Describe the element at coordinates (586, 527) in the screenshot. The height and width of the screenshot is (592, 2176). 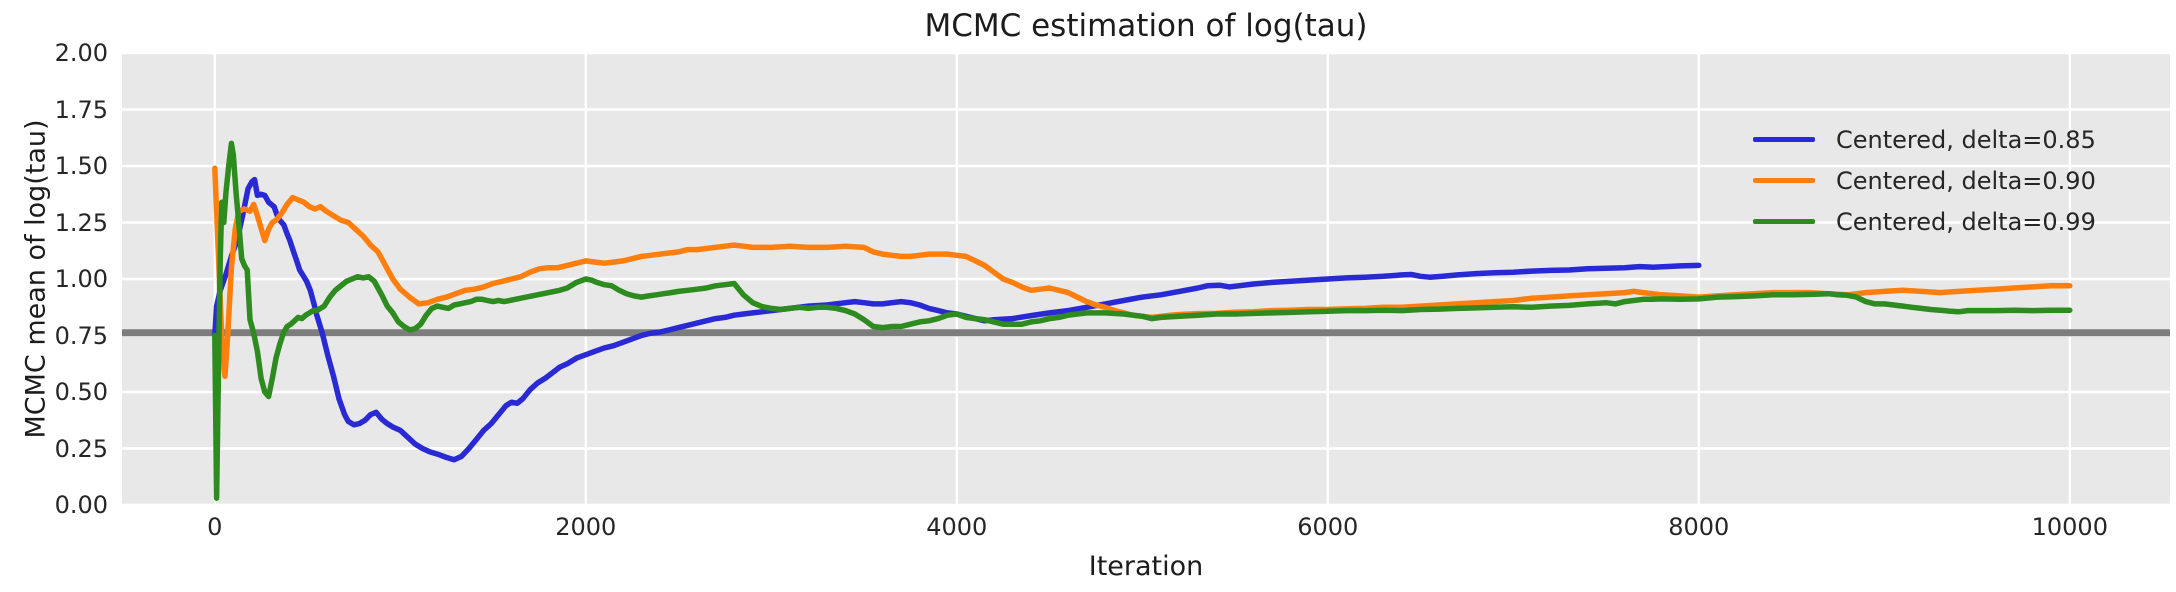
I see `x-tick-label: 2000` at that location.